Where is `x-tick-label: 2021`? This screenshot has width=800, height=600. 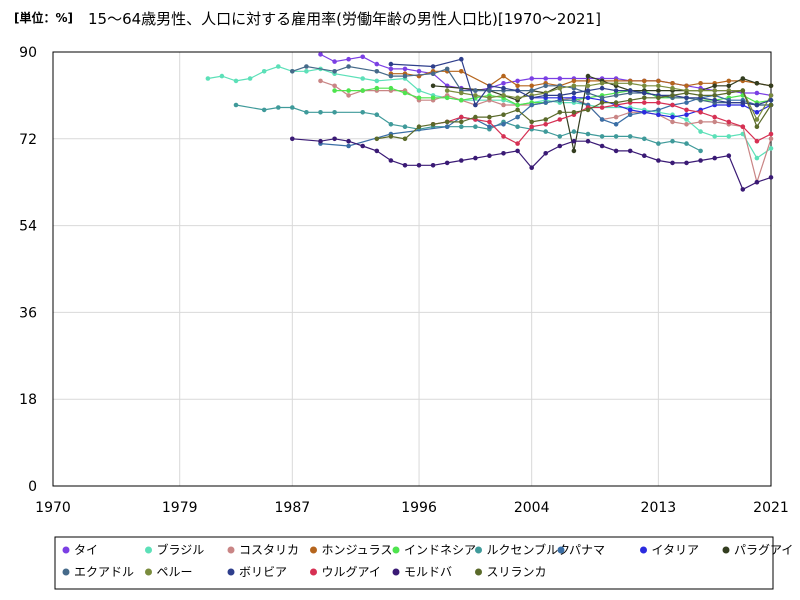 x-tick-label: 2021 is located at coordinates (771, 508).